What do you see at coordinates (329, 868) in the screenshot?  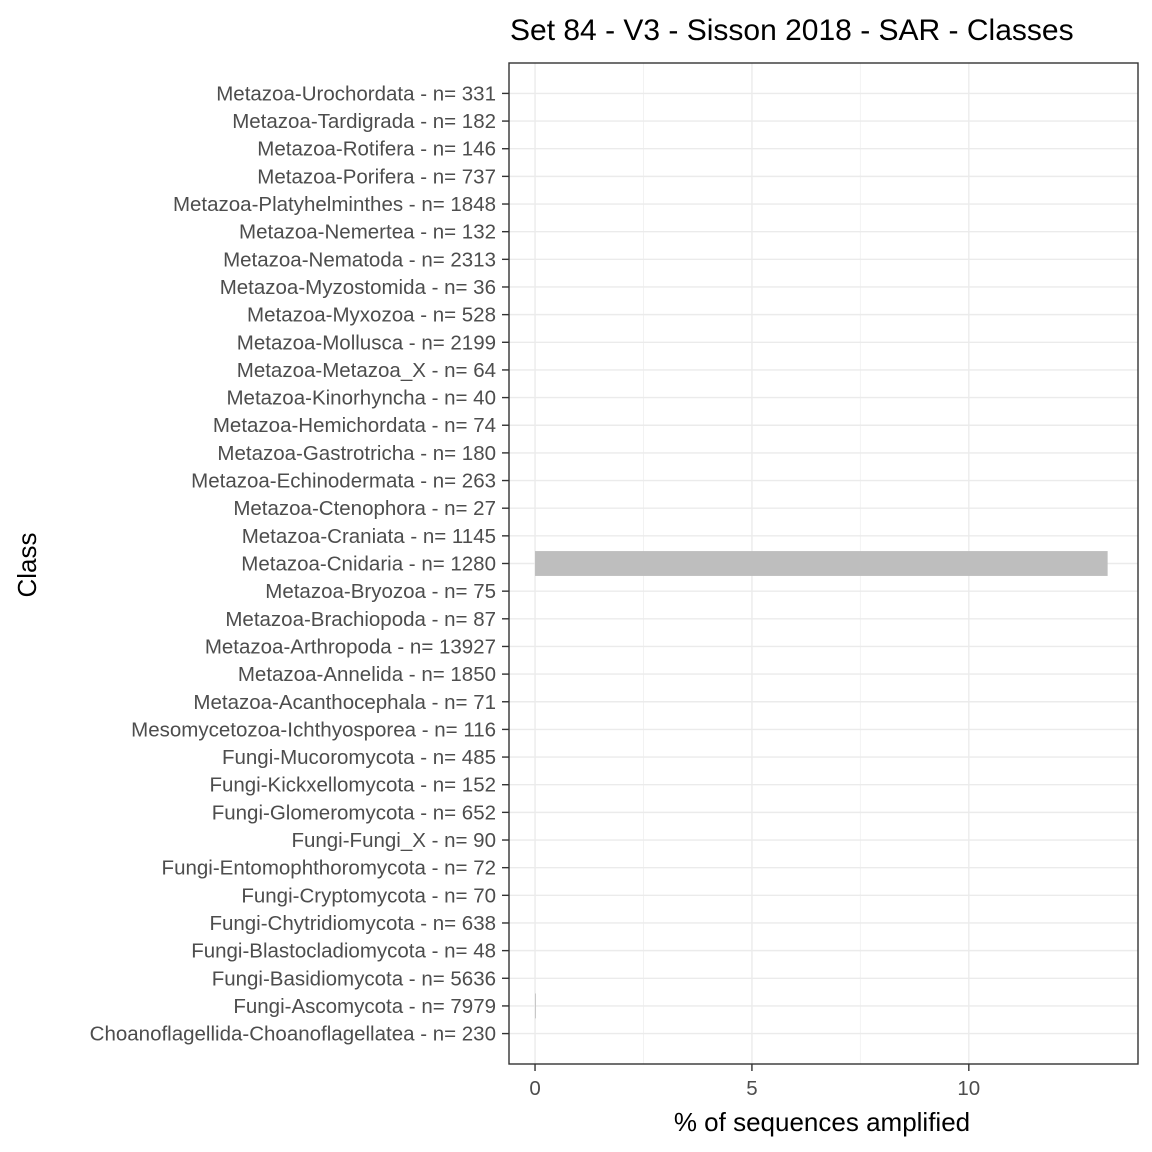 I see `y-tick-label: Fungi-Entomophthoromycota - n= 72` at bounding box center [329, 868].